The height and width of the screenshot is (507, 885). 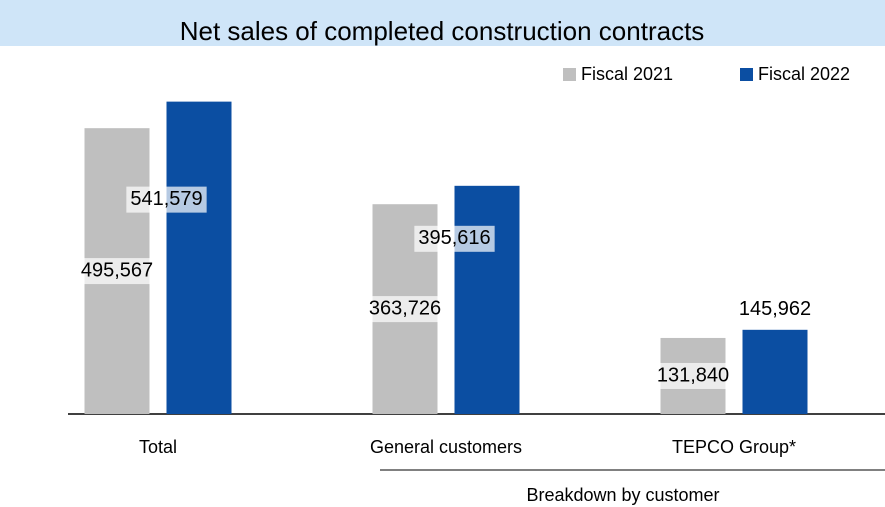 I want to click on data-label: 395,616, so click(x=454, y=238).